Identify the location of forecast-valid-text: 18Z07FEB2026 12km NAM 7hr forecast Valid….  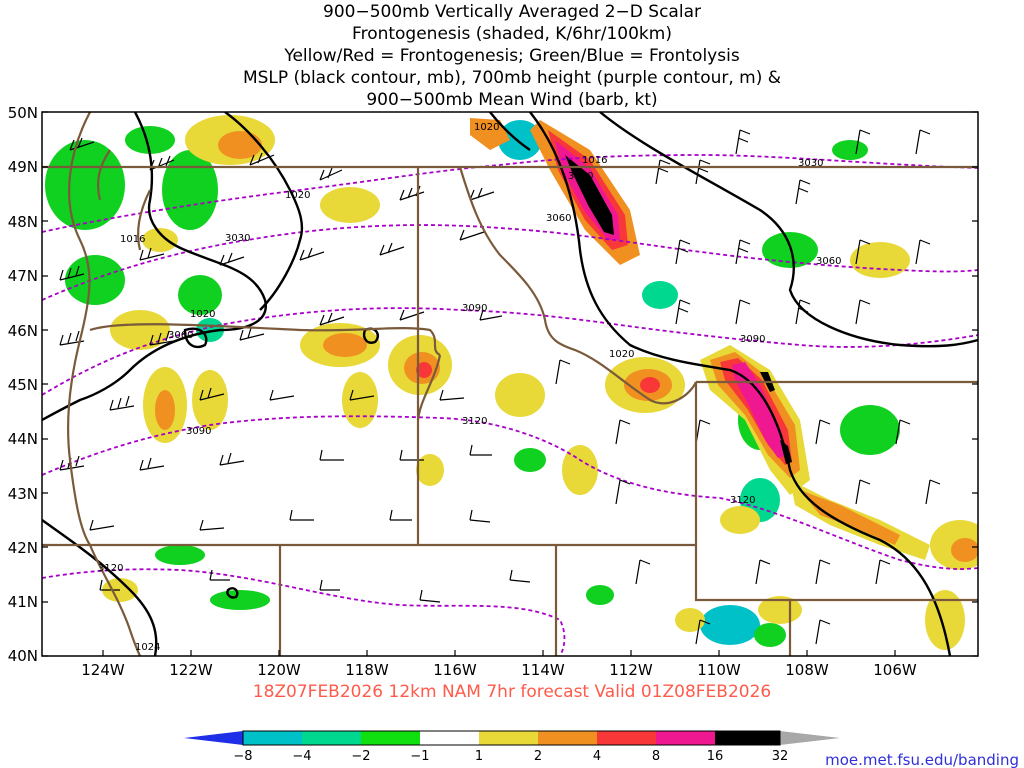
(512, 692).